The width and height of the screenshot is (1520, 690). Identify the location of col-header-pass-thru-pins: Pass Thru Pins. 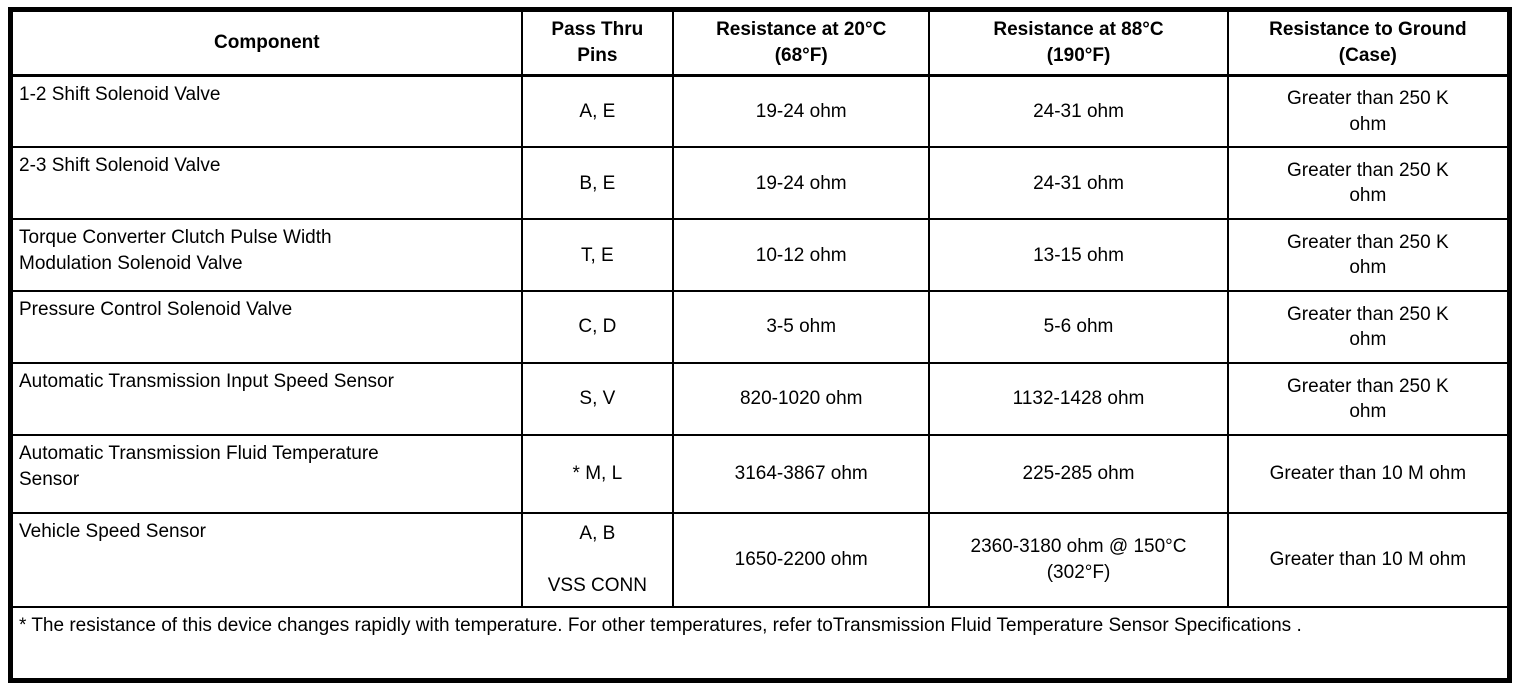
(597, 42).